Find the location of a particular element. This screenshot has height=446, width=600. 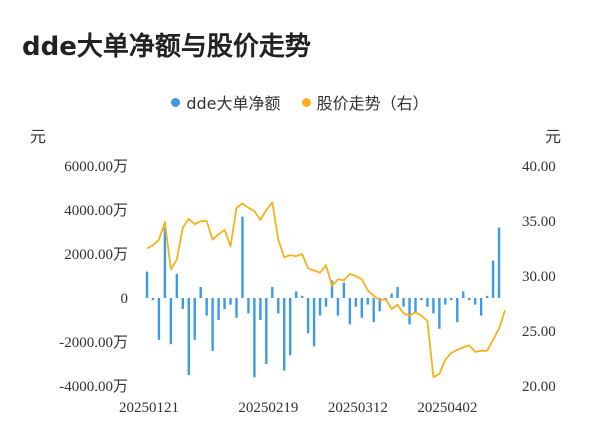

legend-line-label: 股价走势（右） is located at coordinates (372, 103).